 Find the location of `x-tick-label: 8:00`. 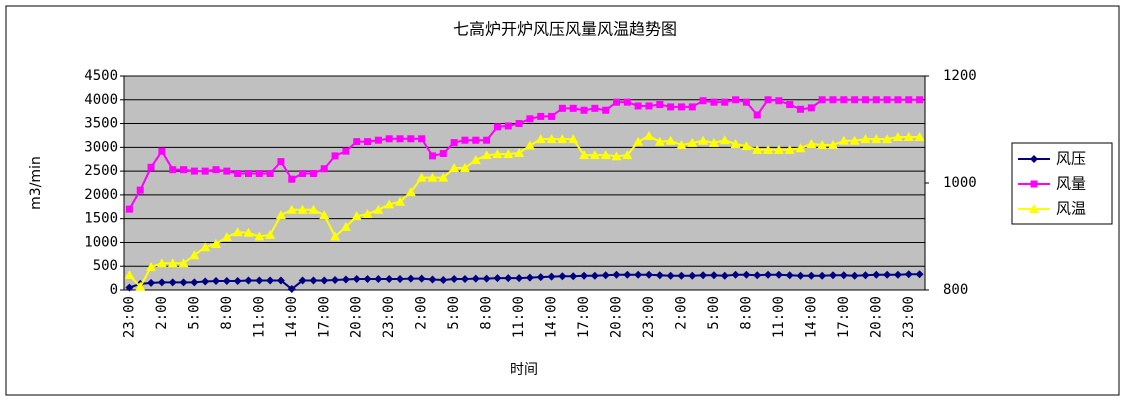

x-tick-label: 8:00 is located at coordinates (227, 313).